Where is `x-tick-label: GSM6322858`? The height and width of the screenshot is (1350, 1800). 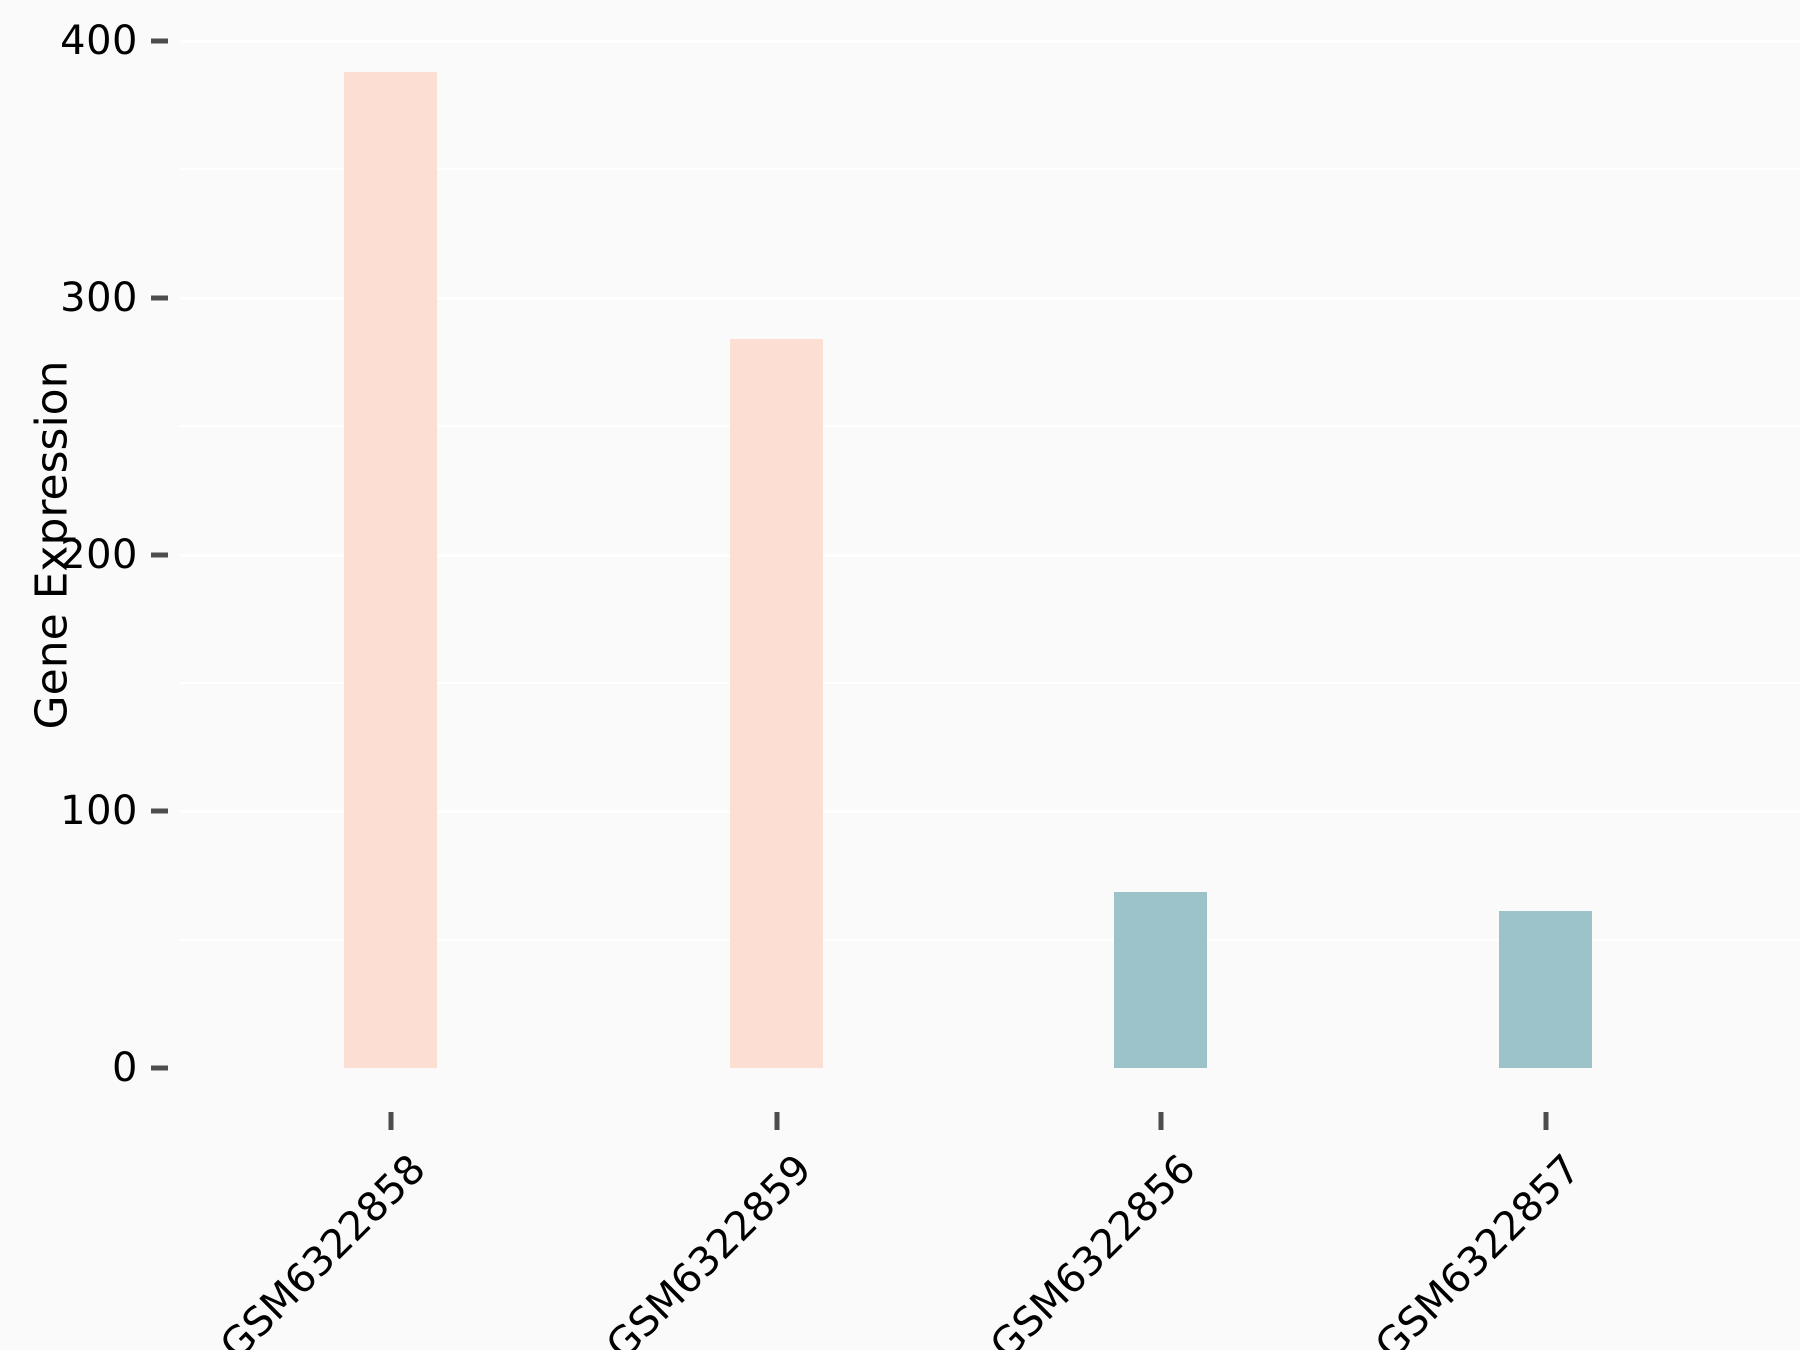 x-tick-label: GSM6322858 is located at coordinates (324, 1248).